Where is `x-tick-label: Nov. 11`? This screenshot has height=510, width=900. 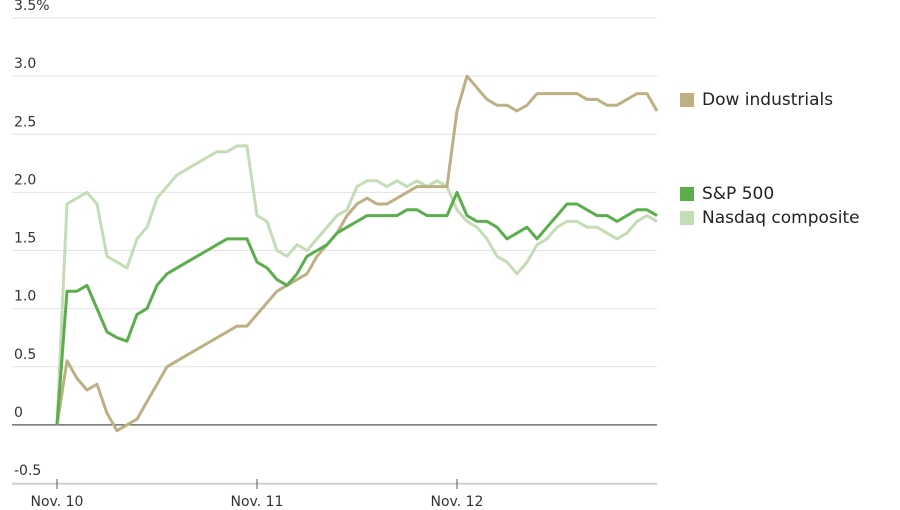
x-tick-label: Nov. 11 is located at coordinates (257, 502).